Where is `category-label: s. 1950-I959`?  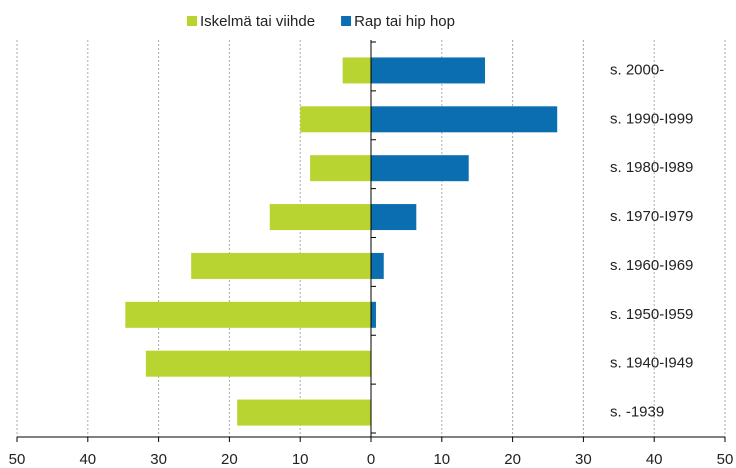
category-label: s. 1950-I959 is located at coordinates (651, 314).